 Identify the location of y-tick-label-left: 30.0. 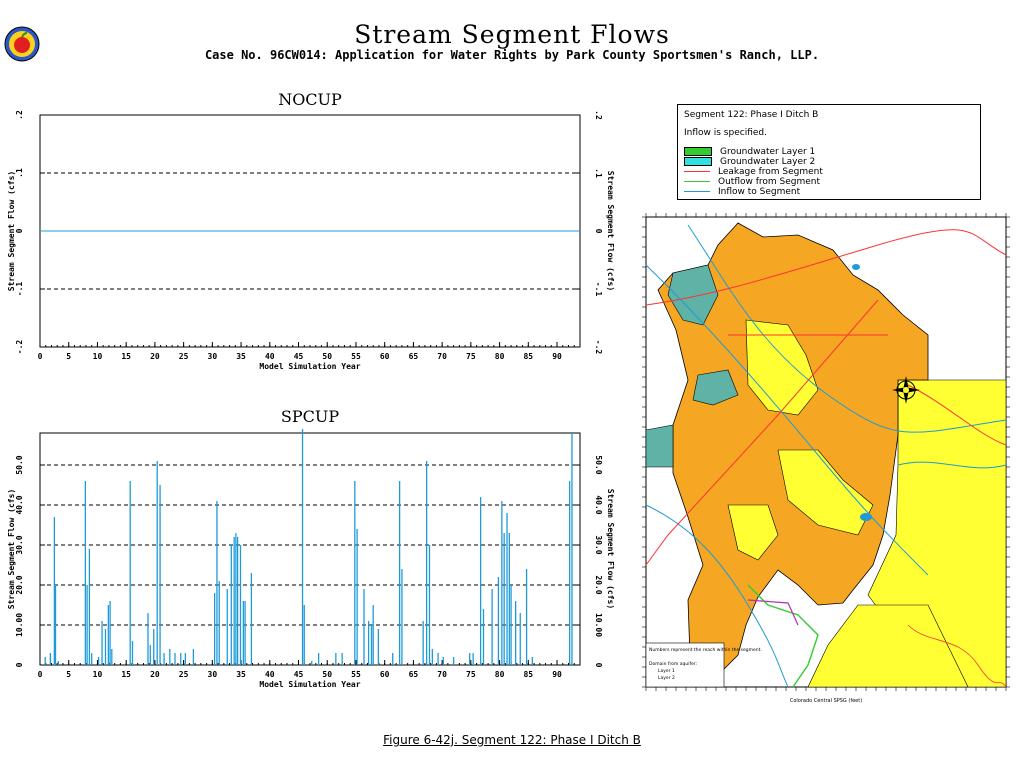
(19, 544).